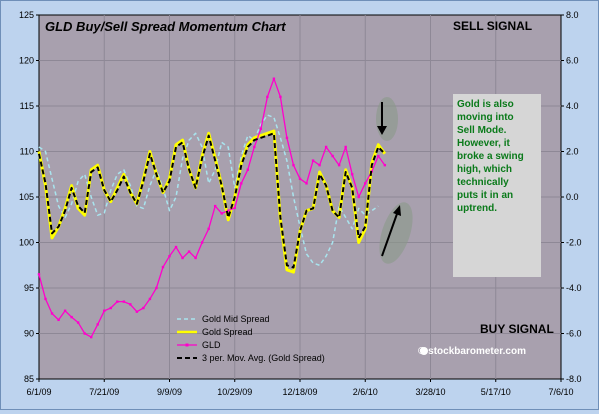 This screenshot has height=414, width=599. What do you see at coordinates (26, 15) in the screenshot?
I see `left-tick-label: 125` at bounding box center [26, 15].